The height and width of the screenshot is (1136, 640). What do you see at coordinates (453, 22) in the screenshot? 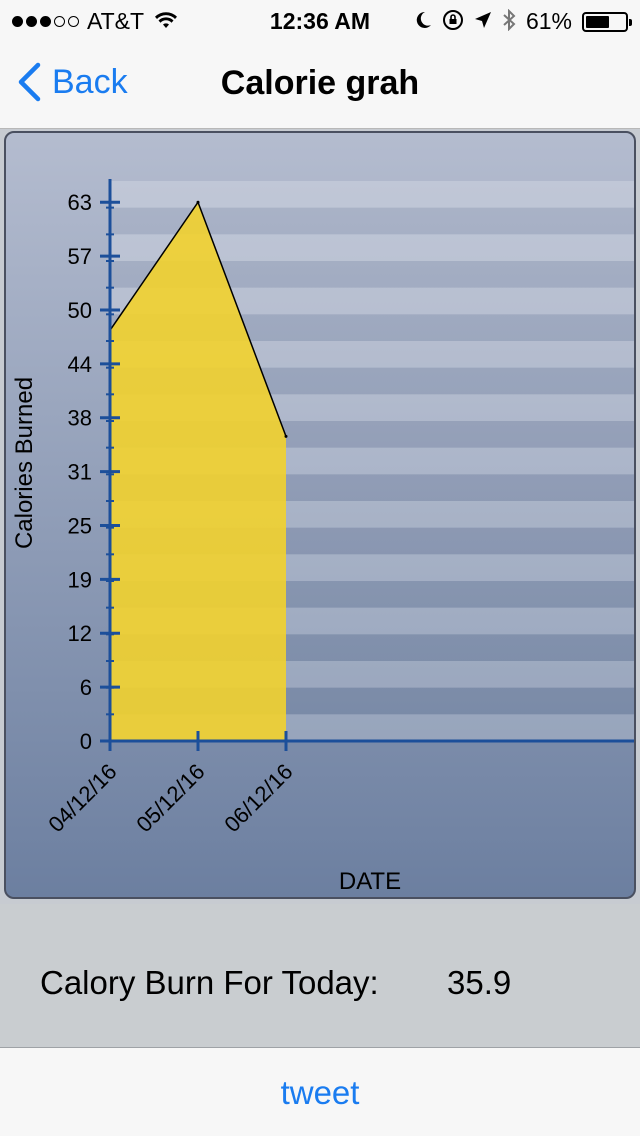
I see `orientation-lock-icon` at bounding box center [453, 22].